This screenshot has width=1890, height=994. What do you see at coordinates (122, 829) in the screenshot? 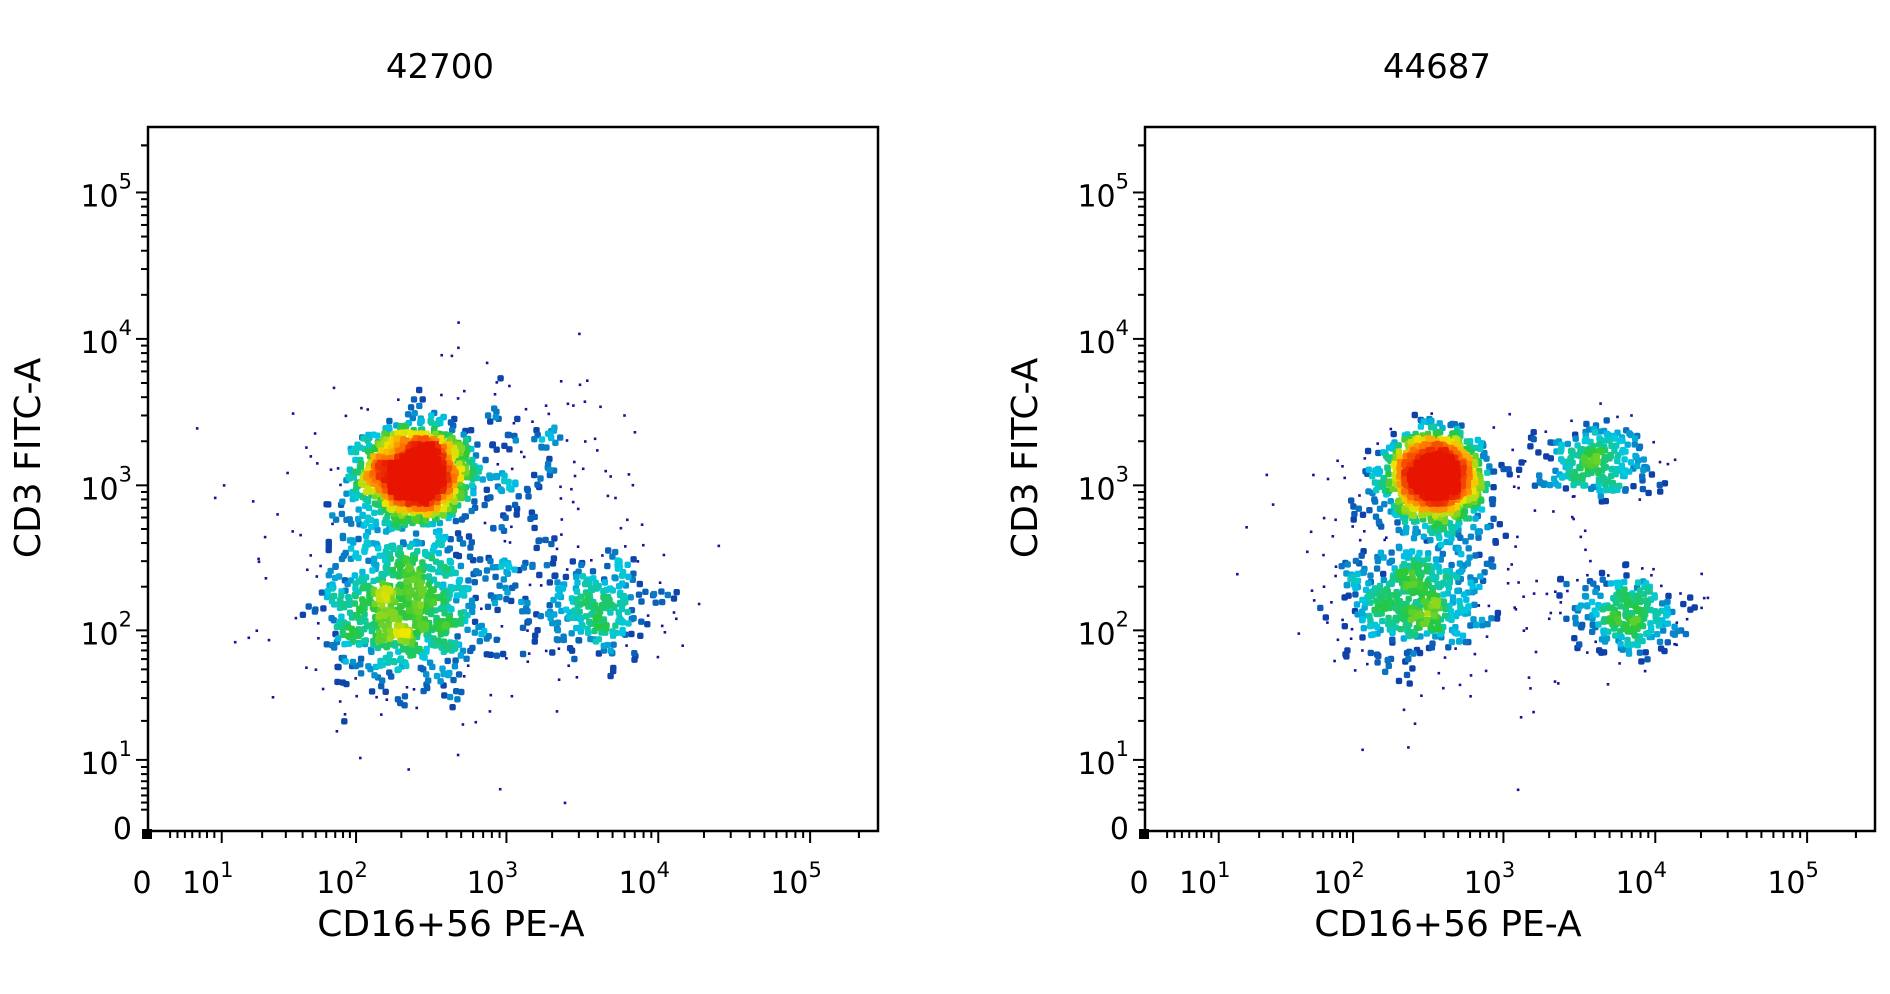
I see `y-tick-label: 0` at bounding box center [122, 829].